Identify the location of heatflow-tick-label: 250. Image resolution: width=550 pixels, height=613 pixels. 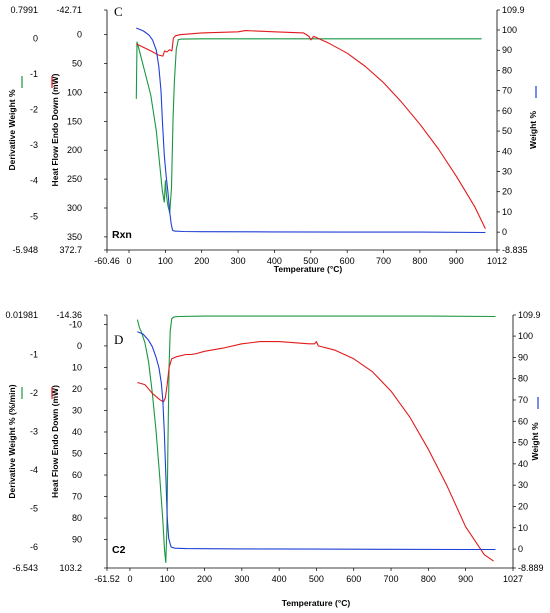
(74, 179).